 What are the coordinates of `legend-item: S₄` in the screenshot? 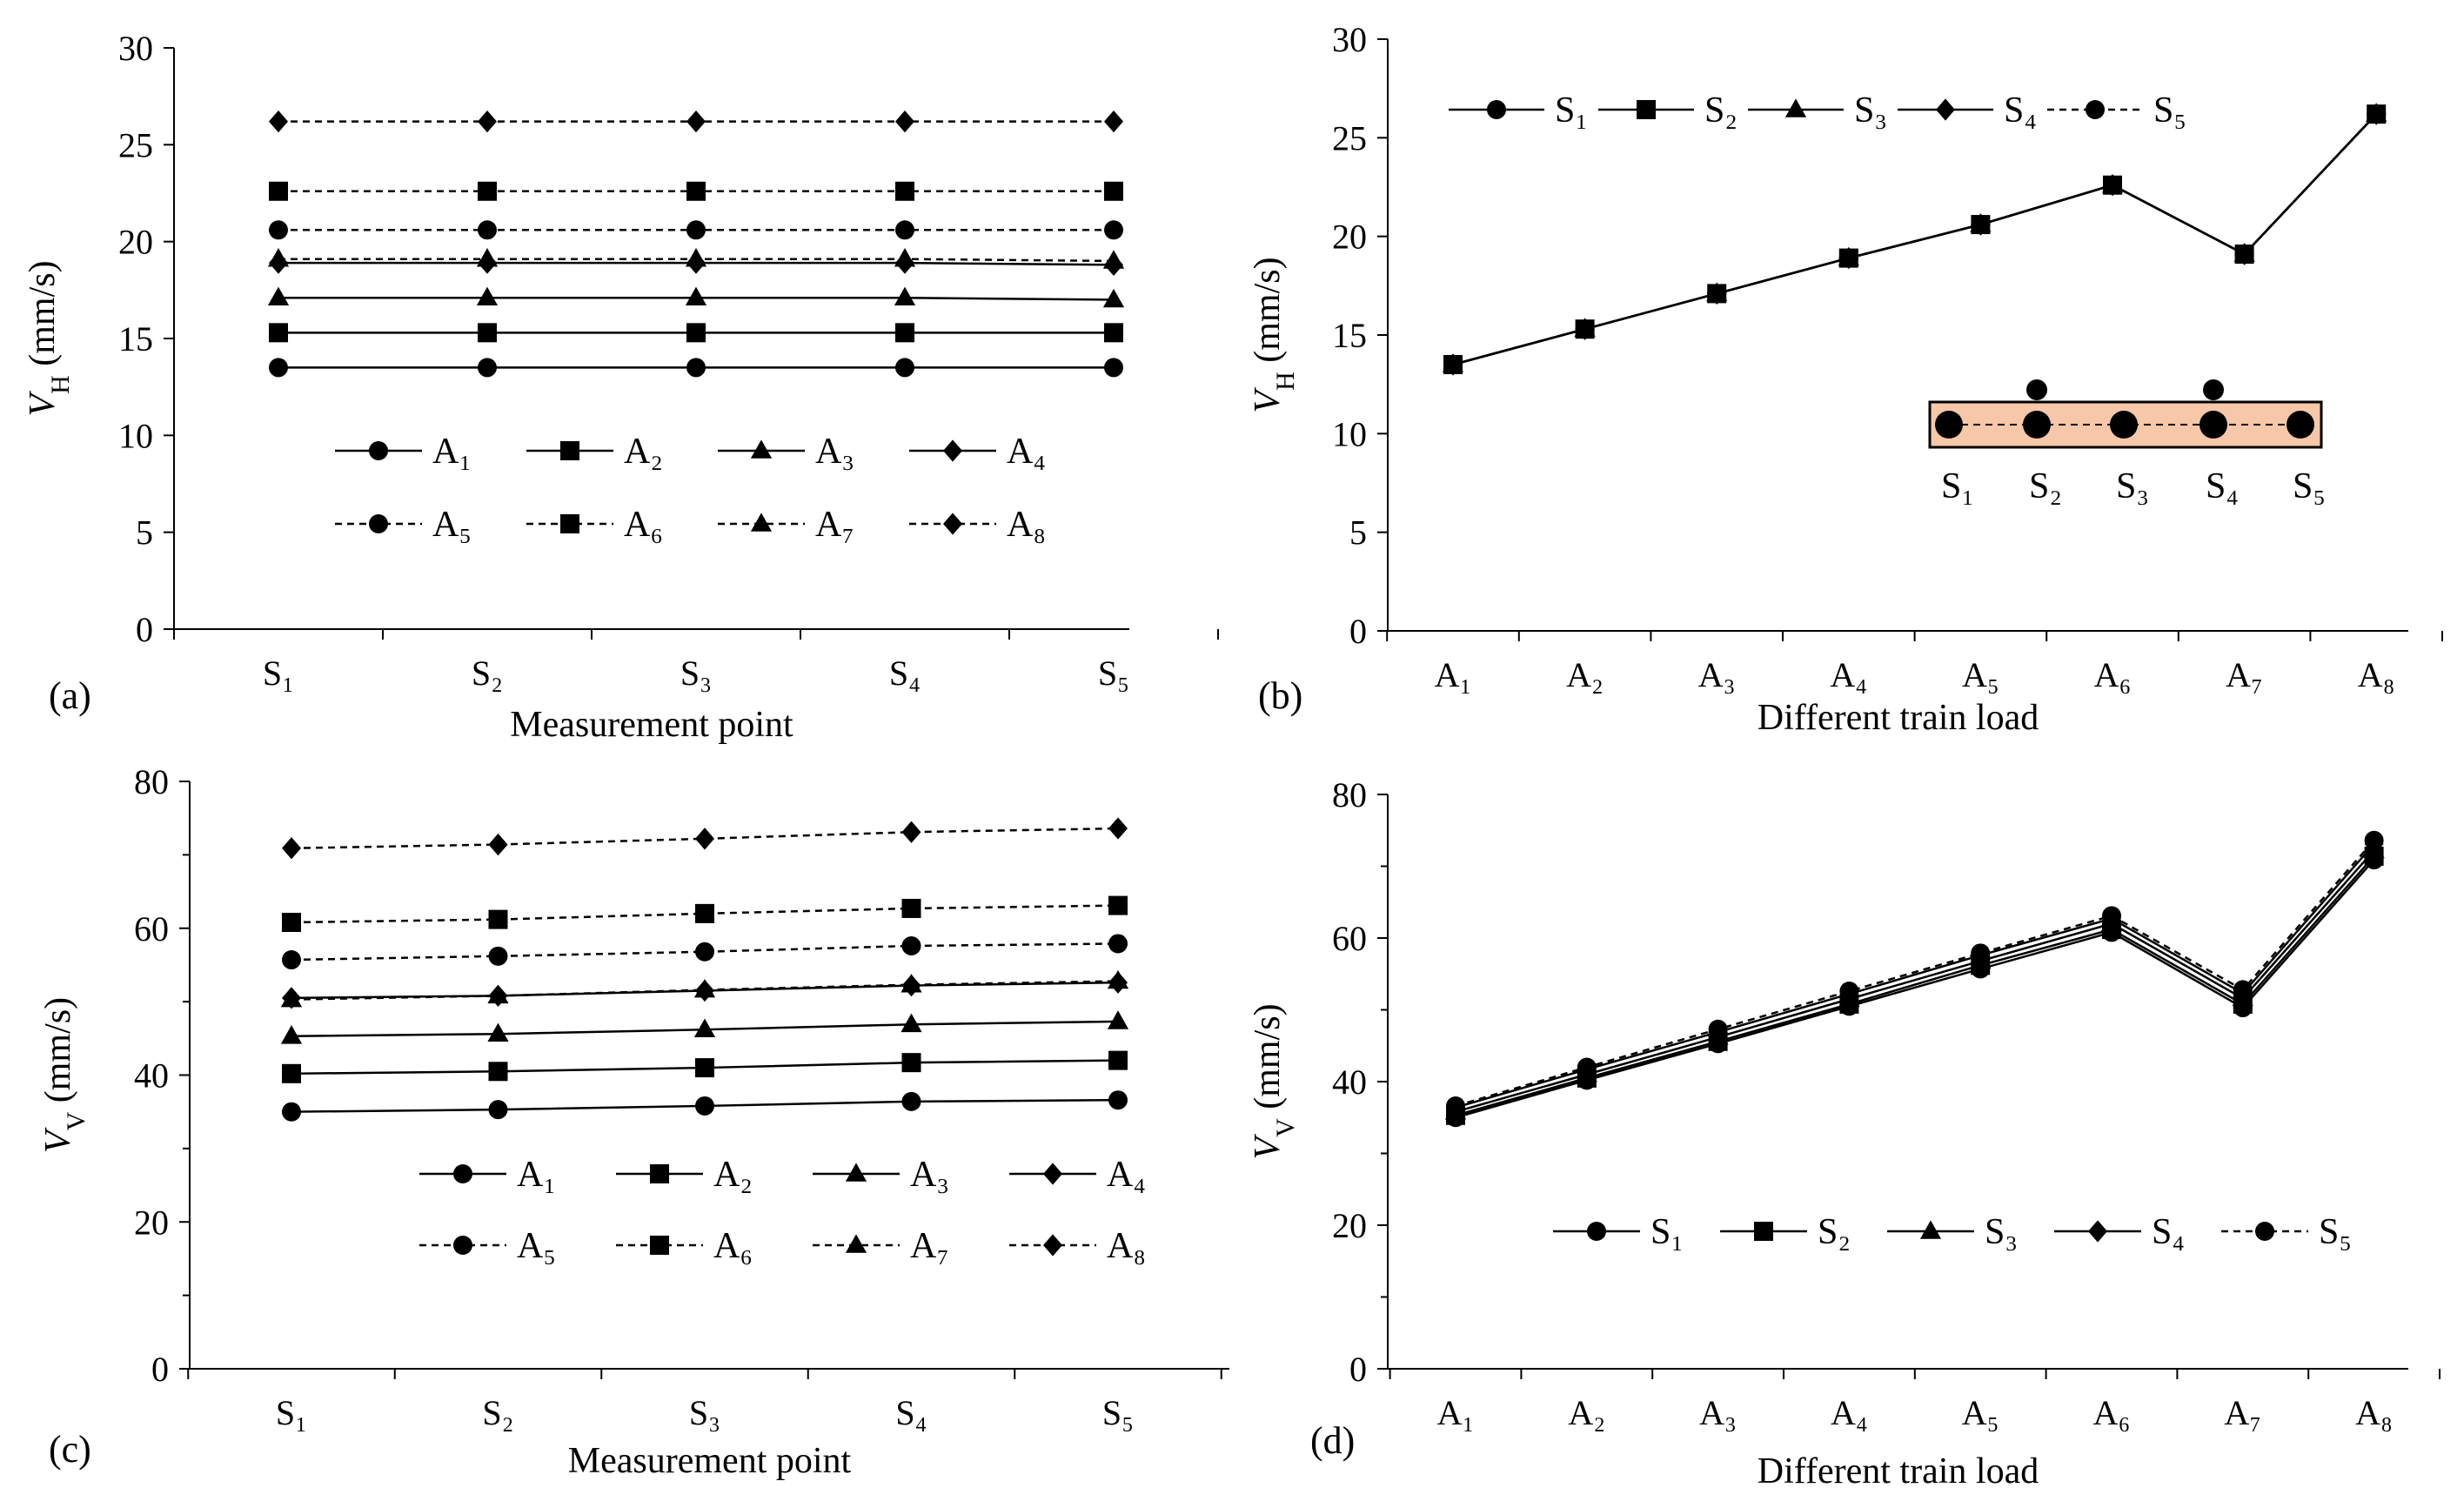 It's located at (1967, 110).